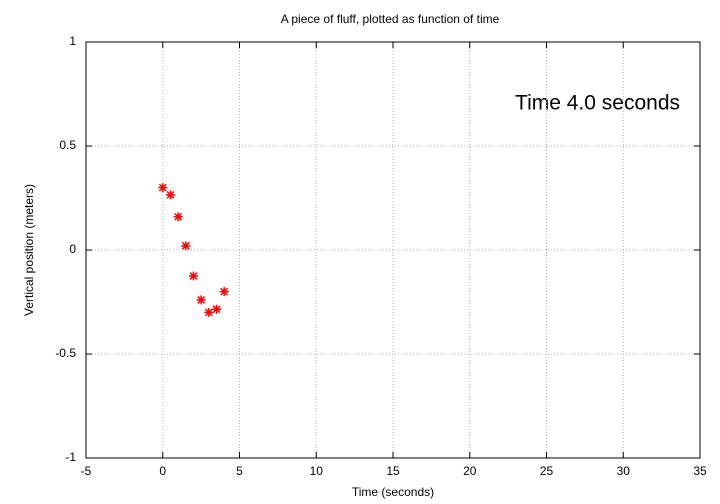 This screenshot has width=720, height=504. Describe the element at coordinates (393, 471) in the screenshot. I see `x-tick-label: 15` at that location.